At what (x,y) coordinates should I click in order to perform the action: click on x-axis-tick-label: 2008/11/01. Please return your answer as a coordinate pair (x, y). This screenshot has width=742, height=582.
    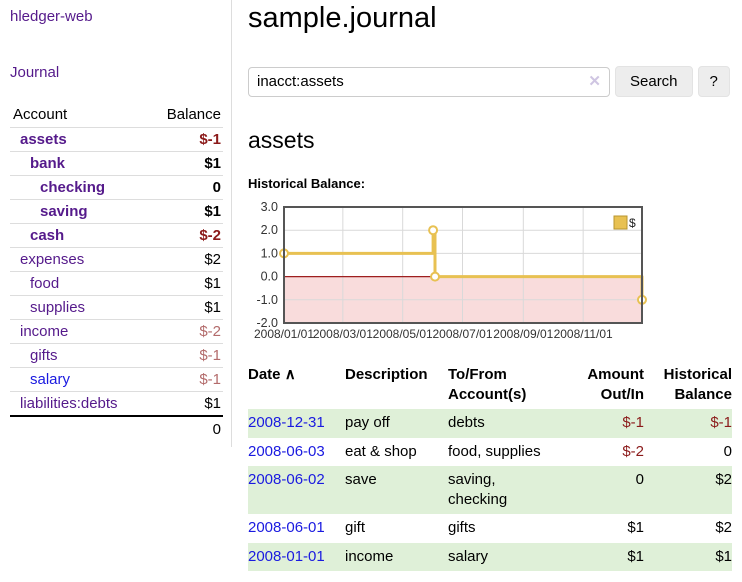
    Looking at the image, I should click on (583, 334).